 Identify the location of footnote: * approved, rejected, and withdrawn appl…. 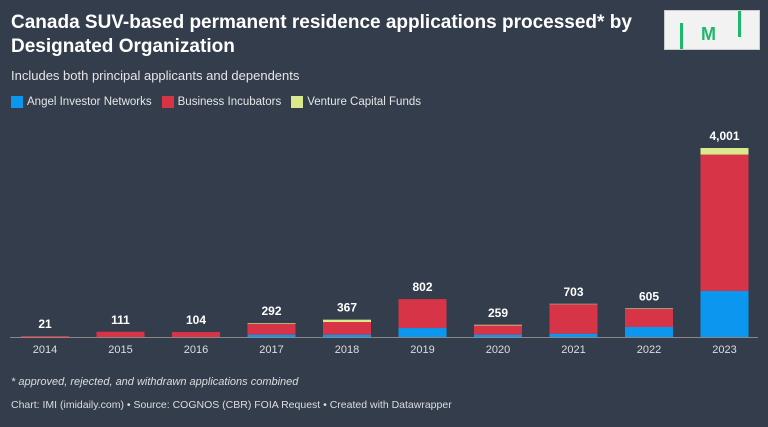
(155, 382).